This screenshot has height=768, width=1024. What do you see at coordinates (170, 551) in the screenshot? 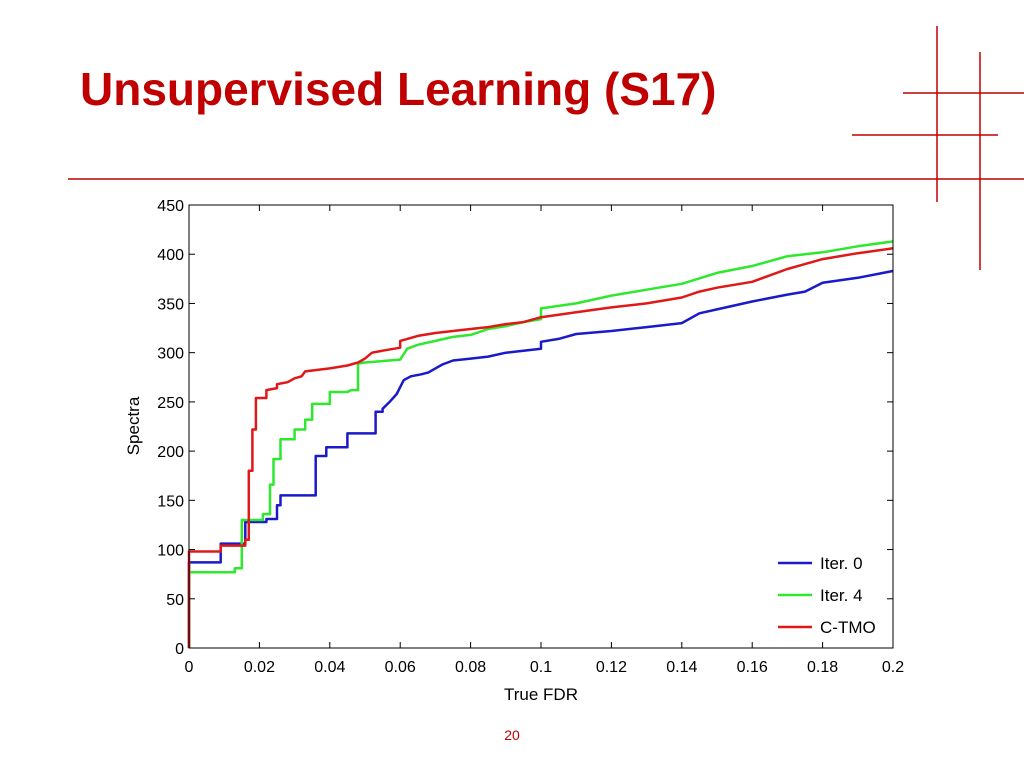
I see `y-tick-label: 100` at bounding box center [170, 551].